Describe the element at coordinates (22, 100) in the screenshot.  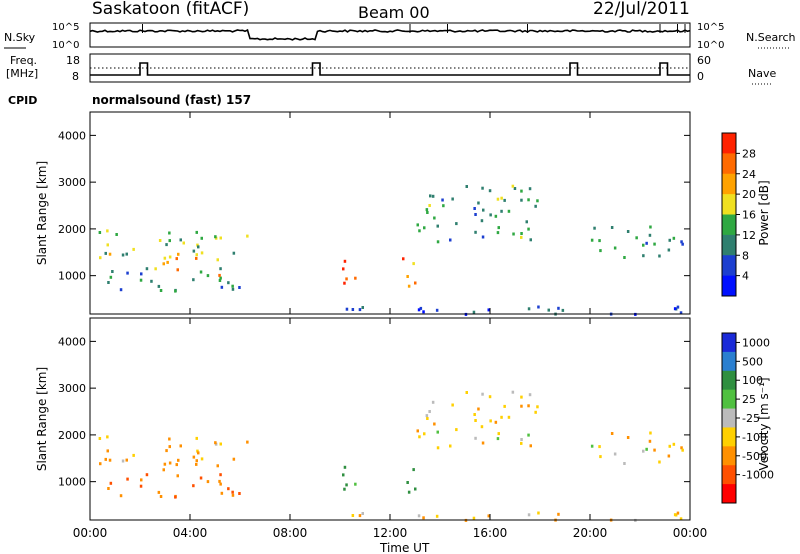
I see `cpid-label: CPID` at that location.